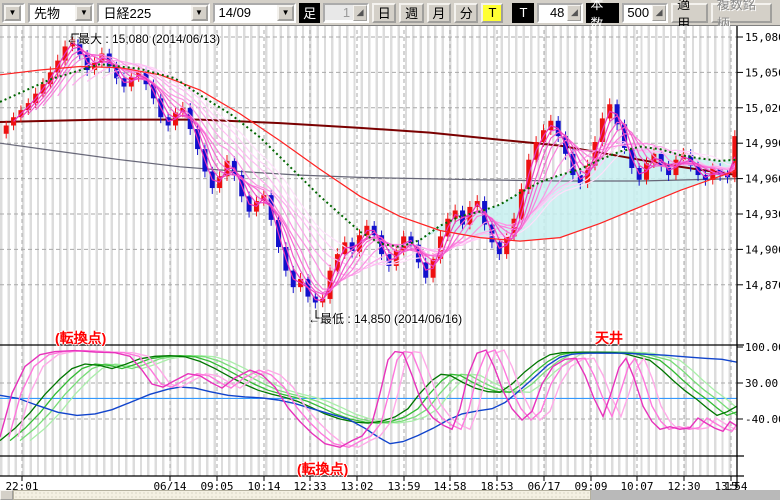 The image size is (780, 500). What do you see at coordinates (762, 37) in the screenshot?
I see `price-axis-label: 15,080` at bounding box center [762, 37].